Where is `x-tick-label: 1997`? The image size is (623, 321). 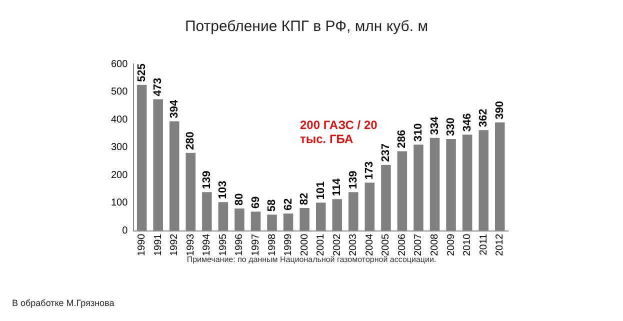 x-tick-label: 1997 is located at coordinates (256, 244).